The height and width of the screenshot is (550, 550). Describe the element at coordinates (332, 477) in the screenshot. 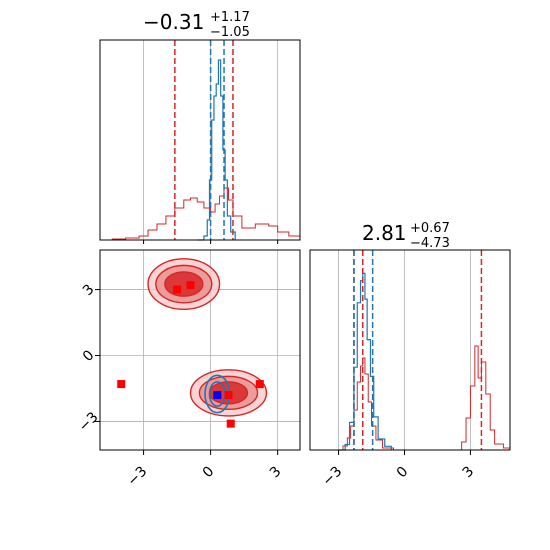

I see `hist2-xtick-label-0: −3` at that location.